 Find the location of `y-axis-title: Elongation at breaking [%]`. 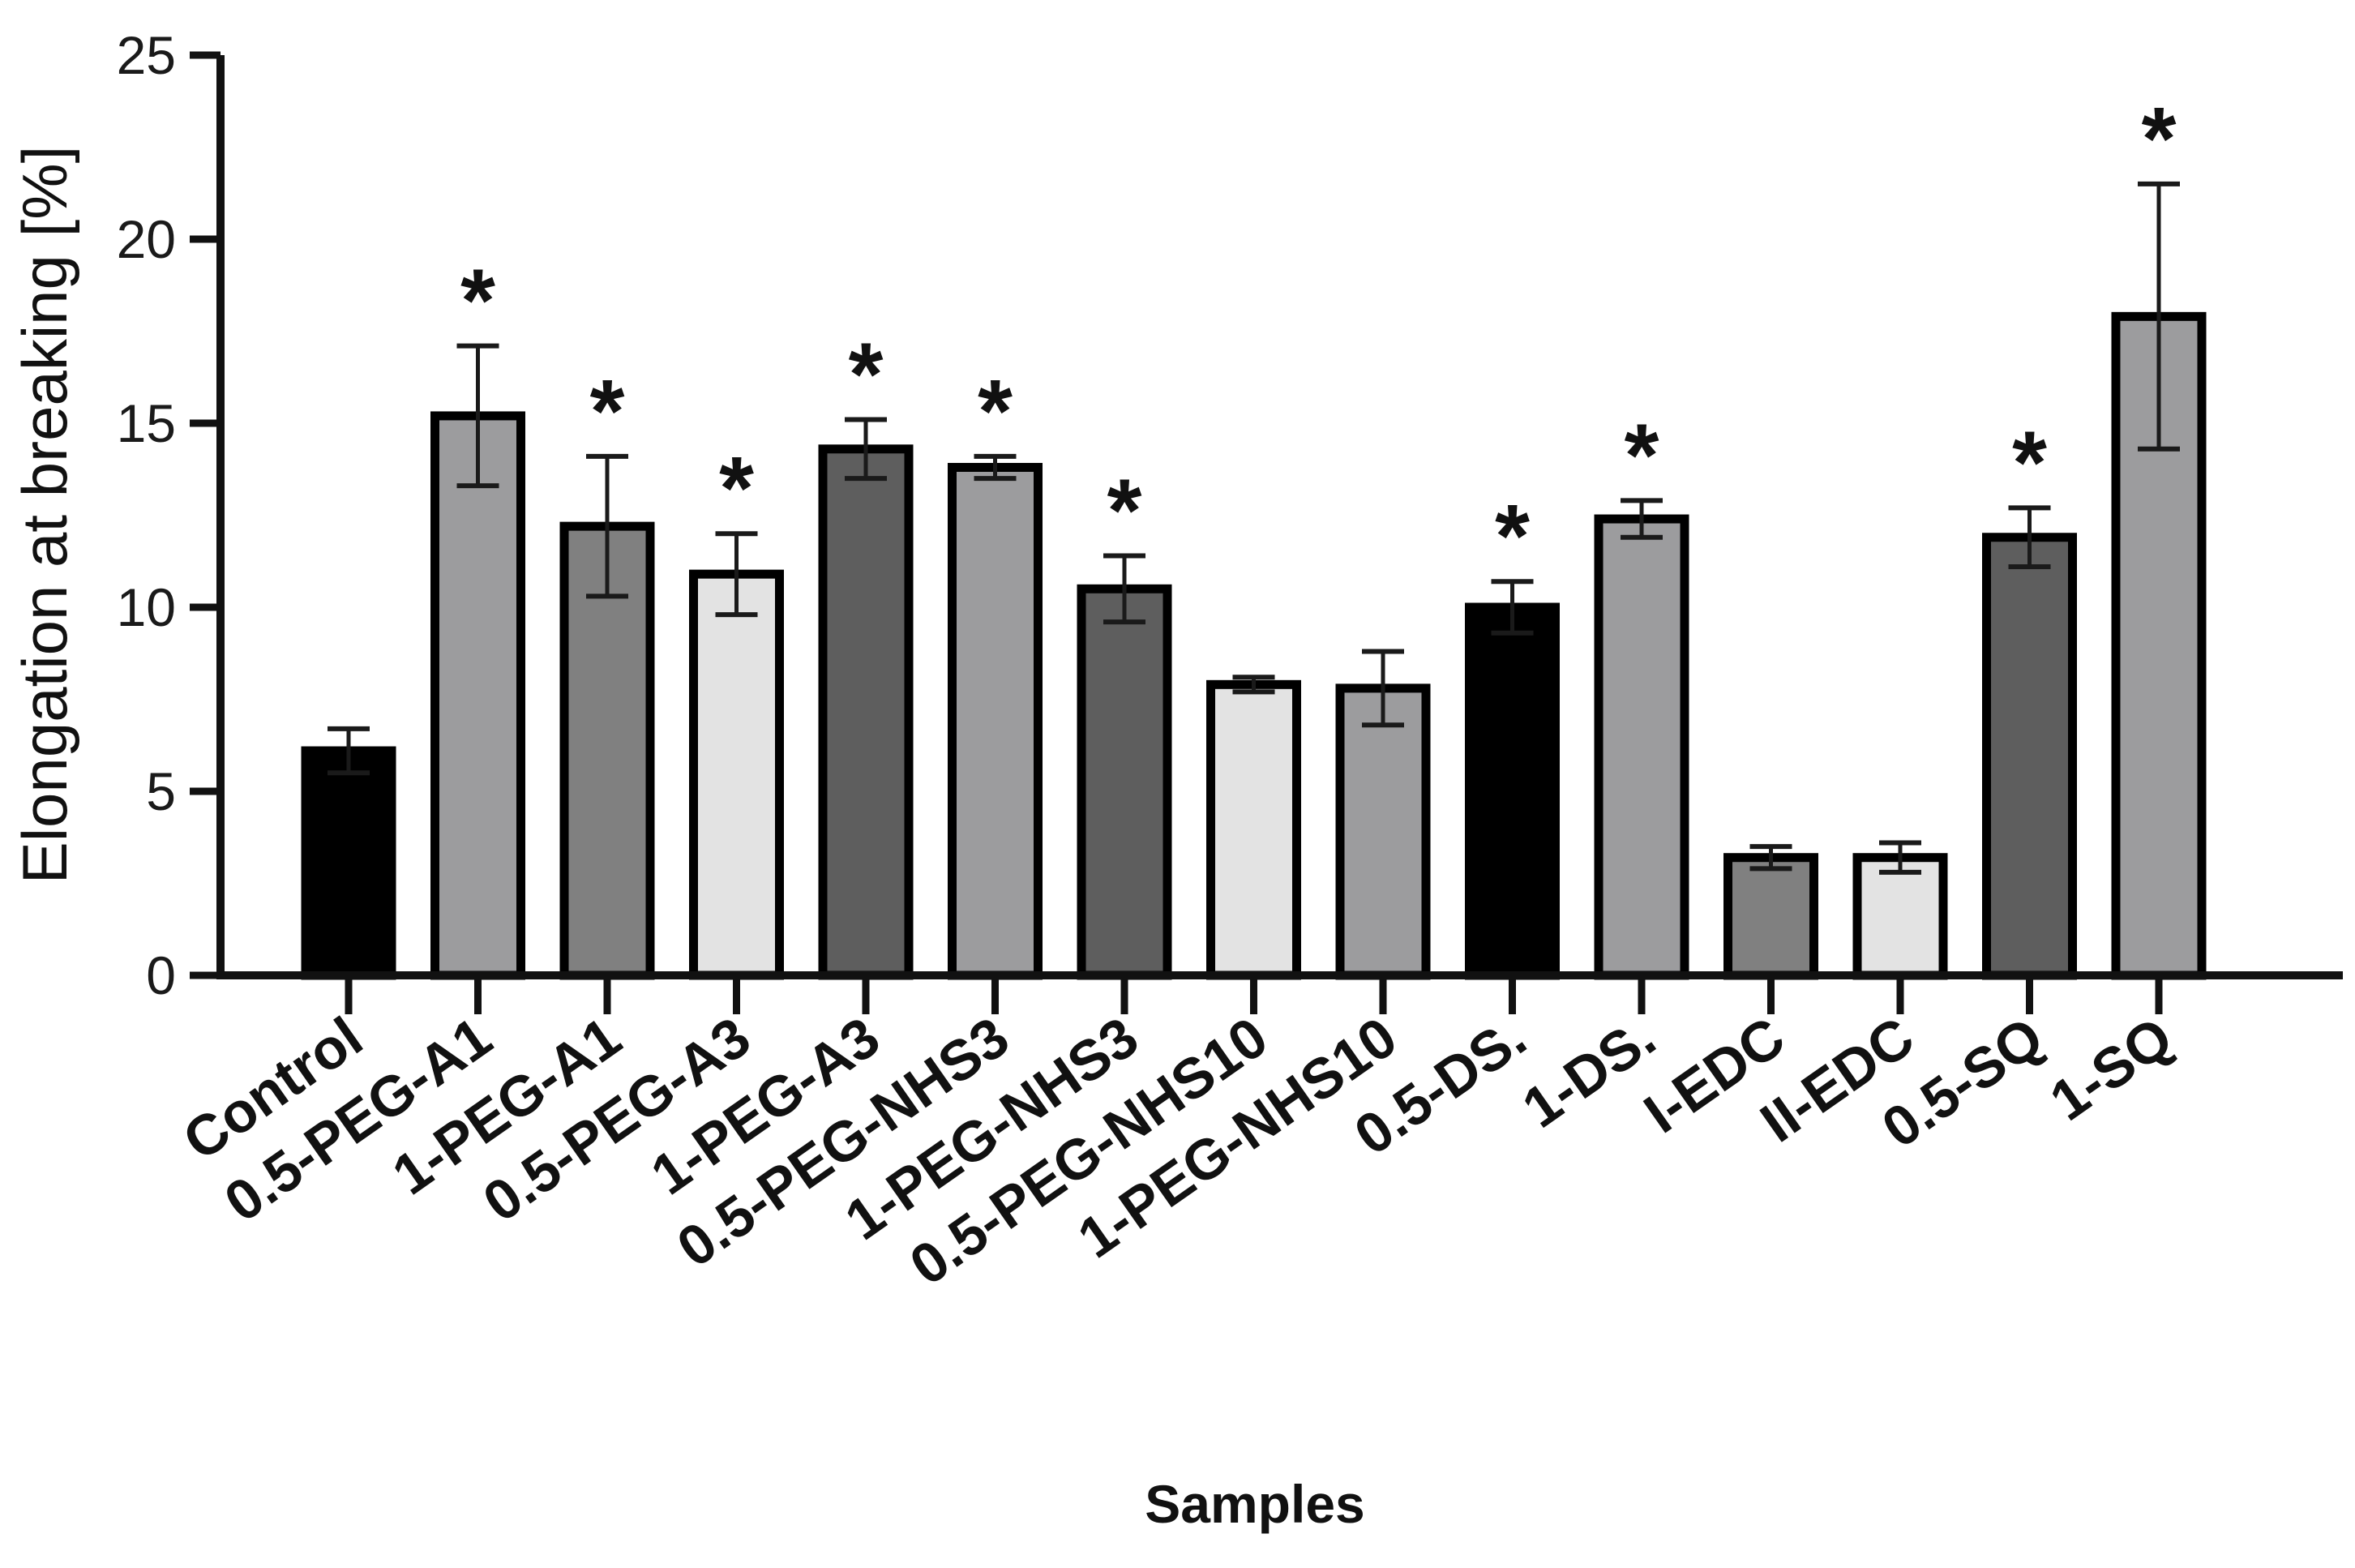

y-axis-title: Elongation at breaking [%] is located at coordinates (44, 515).